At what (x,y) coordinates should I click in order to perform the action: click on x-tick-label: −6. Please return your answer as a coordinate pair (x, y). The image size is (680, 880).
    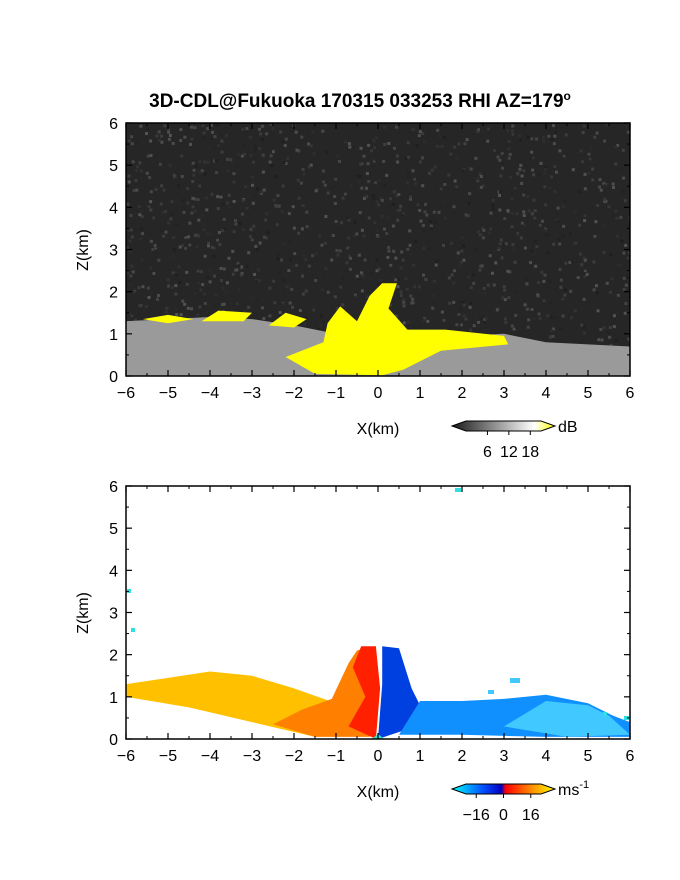
    Looking at the image, I should click on (126, 756).